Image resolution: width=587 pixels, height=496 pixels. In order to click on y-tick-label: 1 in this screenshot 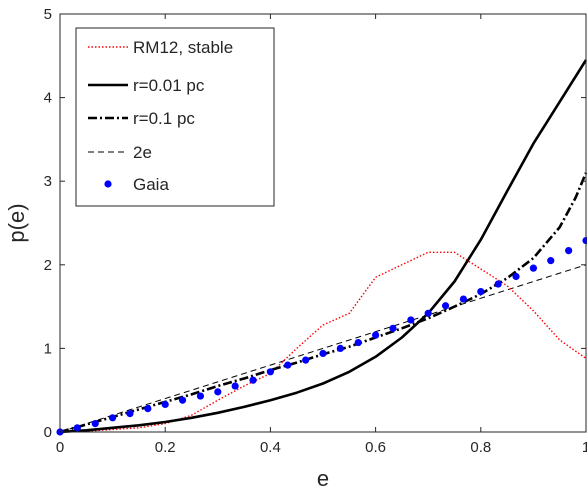, I will do `click(48, 348)`.